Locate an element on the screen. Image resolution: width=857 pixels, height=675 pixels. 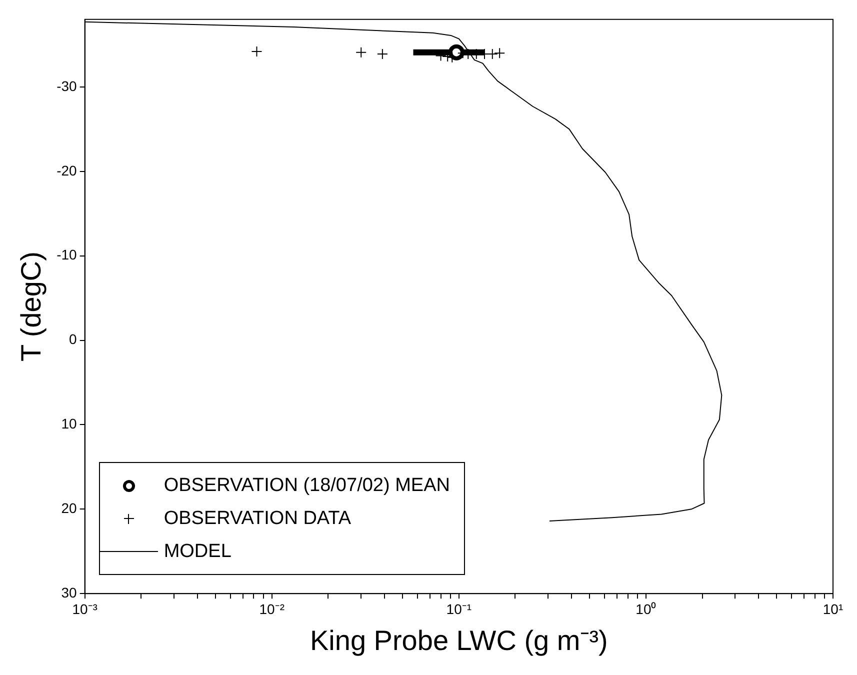
y-tick-label: -30 is located at coordinates (67, 86).